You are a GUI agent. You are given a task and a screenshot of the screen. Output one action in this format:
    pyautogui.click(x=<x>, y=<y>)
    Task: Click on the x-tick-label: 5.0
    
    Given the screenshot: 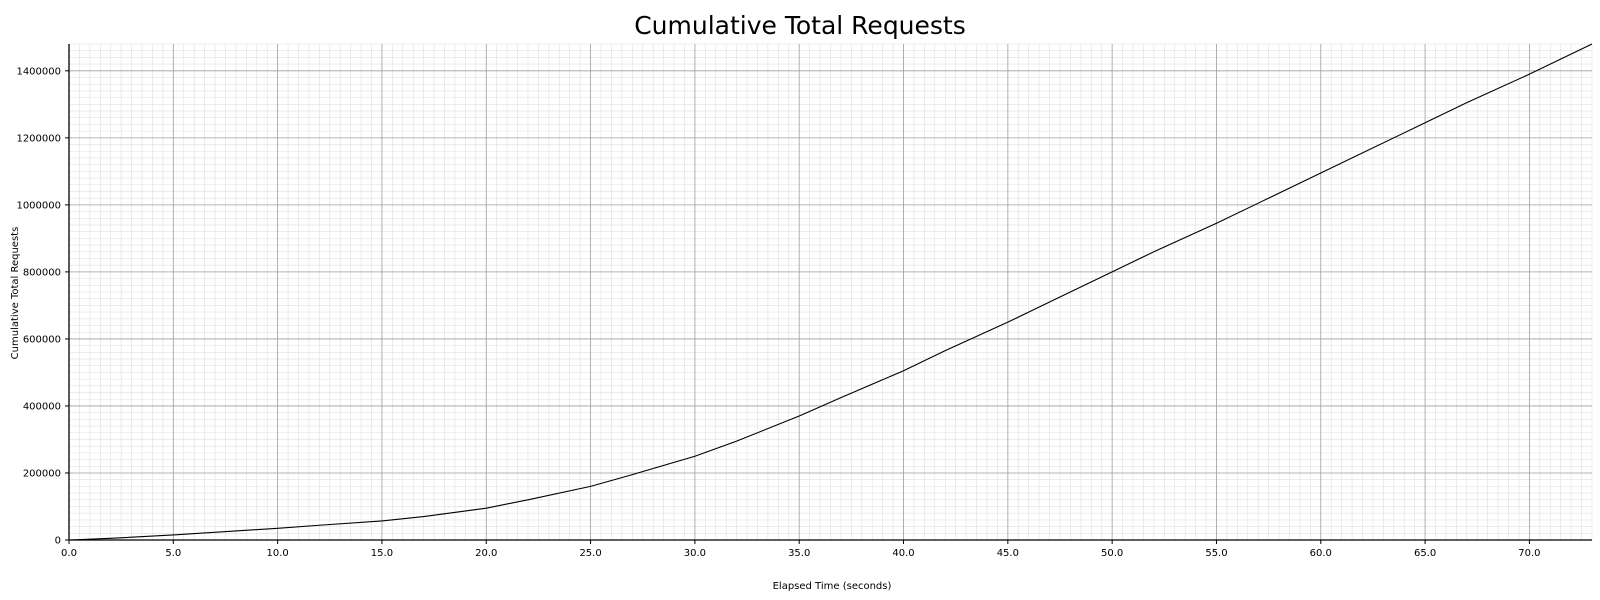 What is the action you would take?
    pyautogui.click(x=173, y=553)
    